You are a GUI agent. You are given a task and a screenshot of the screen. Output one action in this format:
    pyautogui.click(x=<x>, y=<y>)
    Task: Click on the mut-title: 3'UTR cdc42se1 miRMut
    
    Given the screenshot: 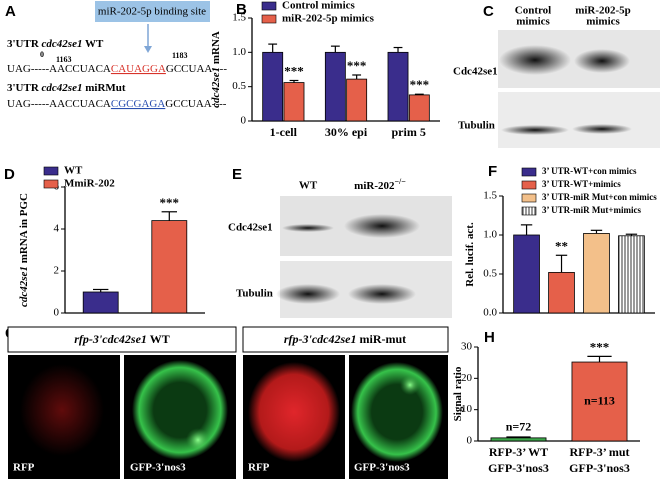 What is the action you would take?
    pyautogui.click(x=66, y=88)
    